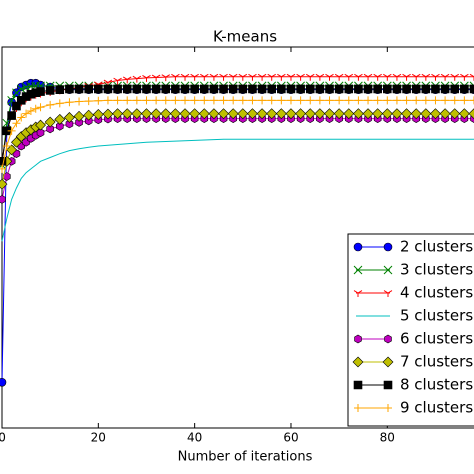  I want to click on chart-title: K-means, so click(245, 37).